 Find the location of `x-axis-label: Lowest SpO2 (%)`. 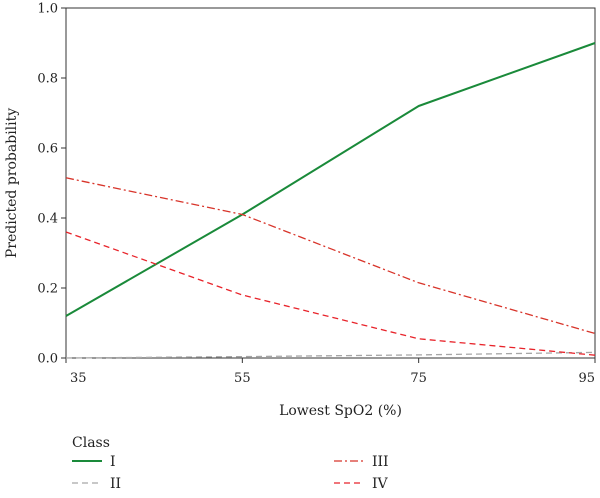

x-axis-label: Lowest SpO2 (%) is located at coordinates (340, 411).